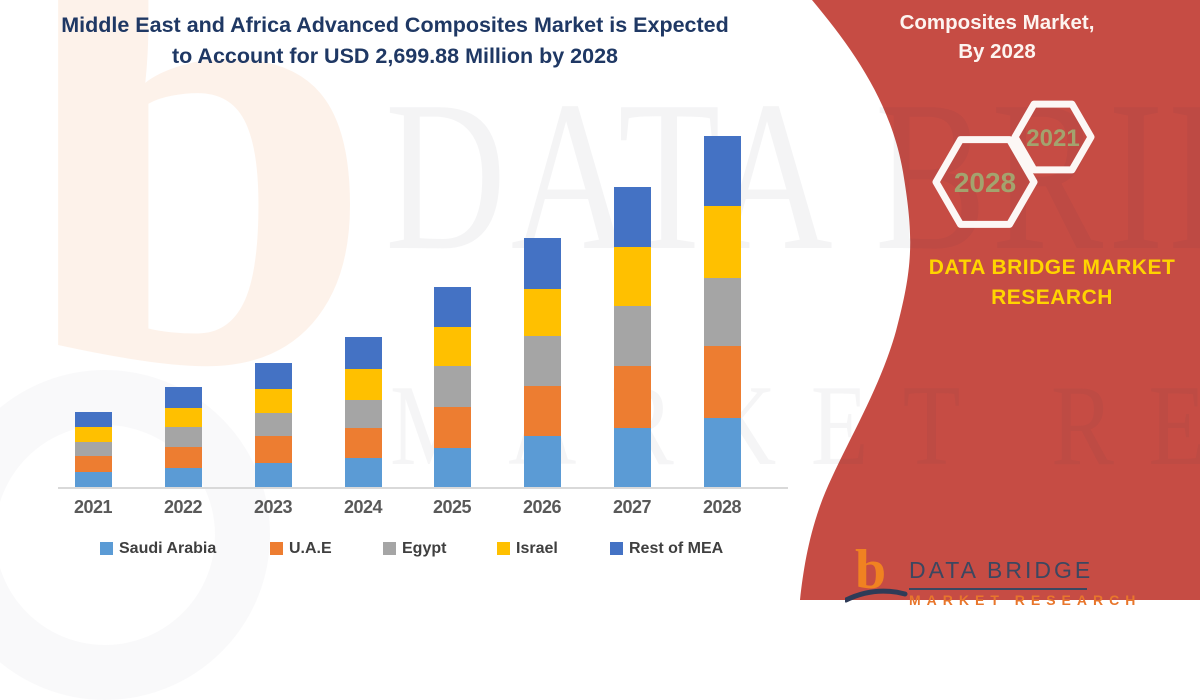 The width and height of the screenshot is (1200, 700). Describe the element at coordinates (542, 461) in the screenshot. I see `bar-segment-saudi-arabia-2026` at that location.